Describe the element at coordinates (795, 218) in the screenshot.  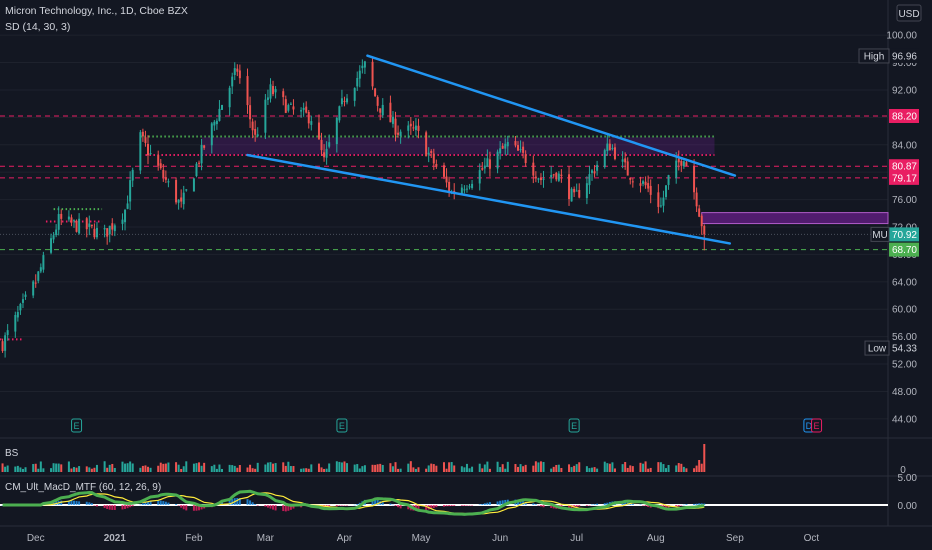
I see `demand-zone` at that location.